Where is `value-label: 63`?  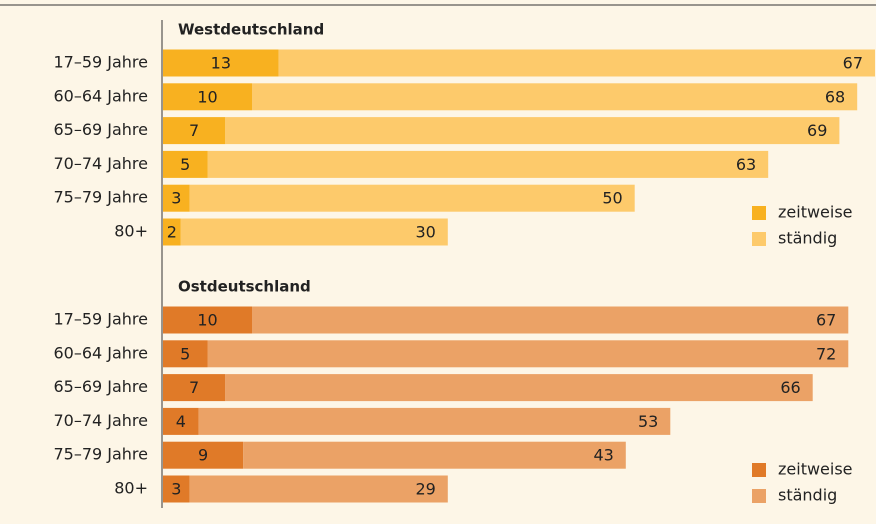 value-label: 63 is located at coordinates (746, 164).